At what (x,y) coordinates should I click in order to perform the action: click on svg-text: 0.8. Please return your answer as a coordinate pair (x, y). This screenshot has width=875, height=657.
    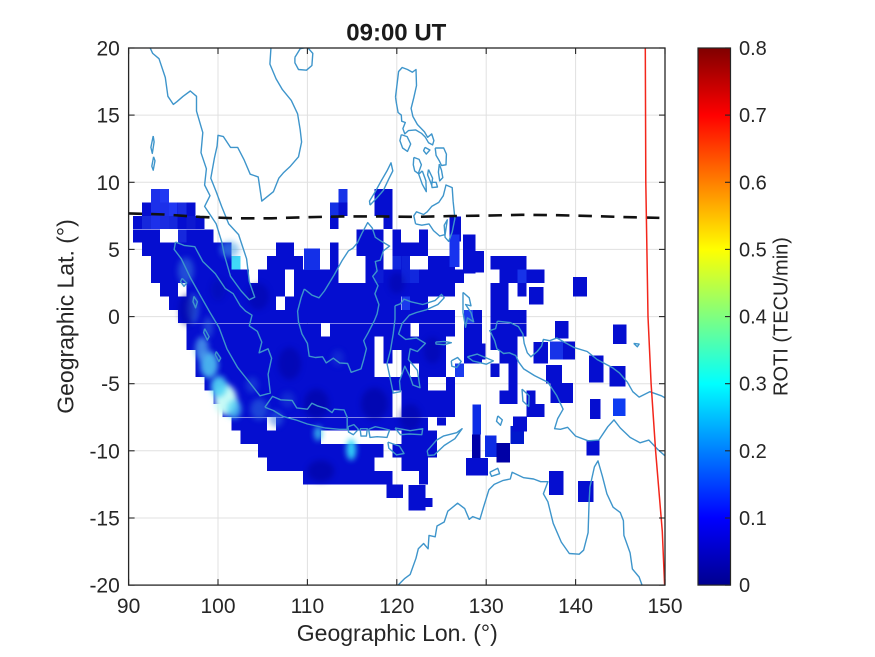
    Looking at the image, I should click on (753, 49).